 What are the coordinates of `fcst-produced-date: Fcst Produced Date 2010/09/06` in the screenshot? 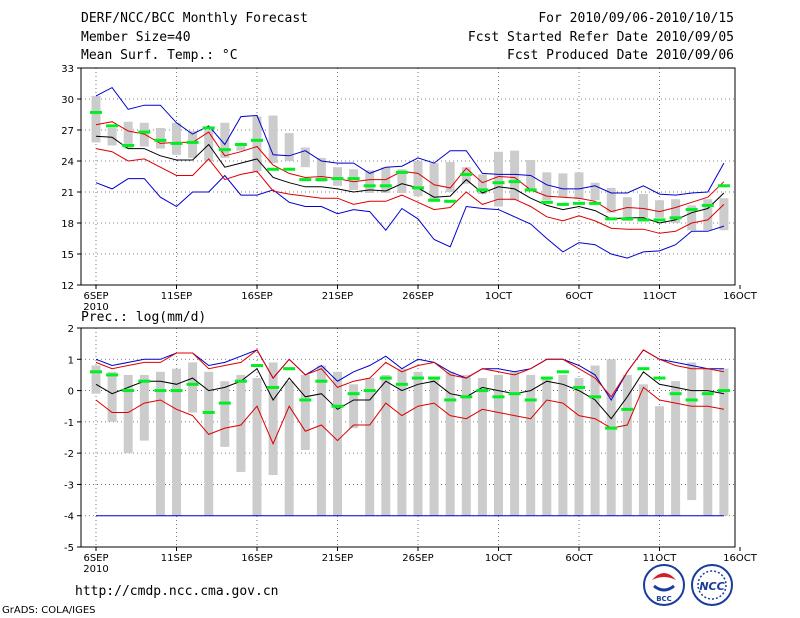 It's located at (620, 55).